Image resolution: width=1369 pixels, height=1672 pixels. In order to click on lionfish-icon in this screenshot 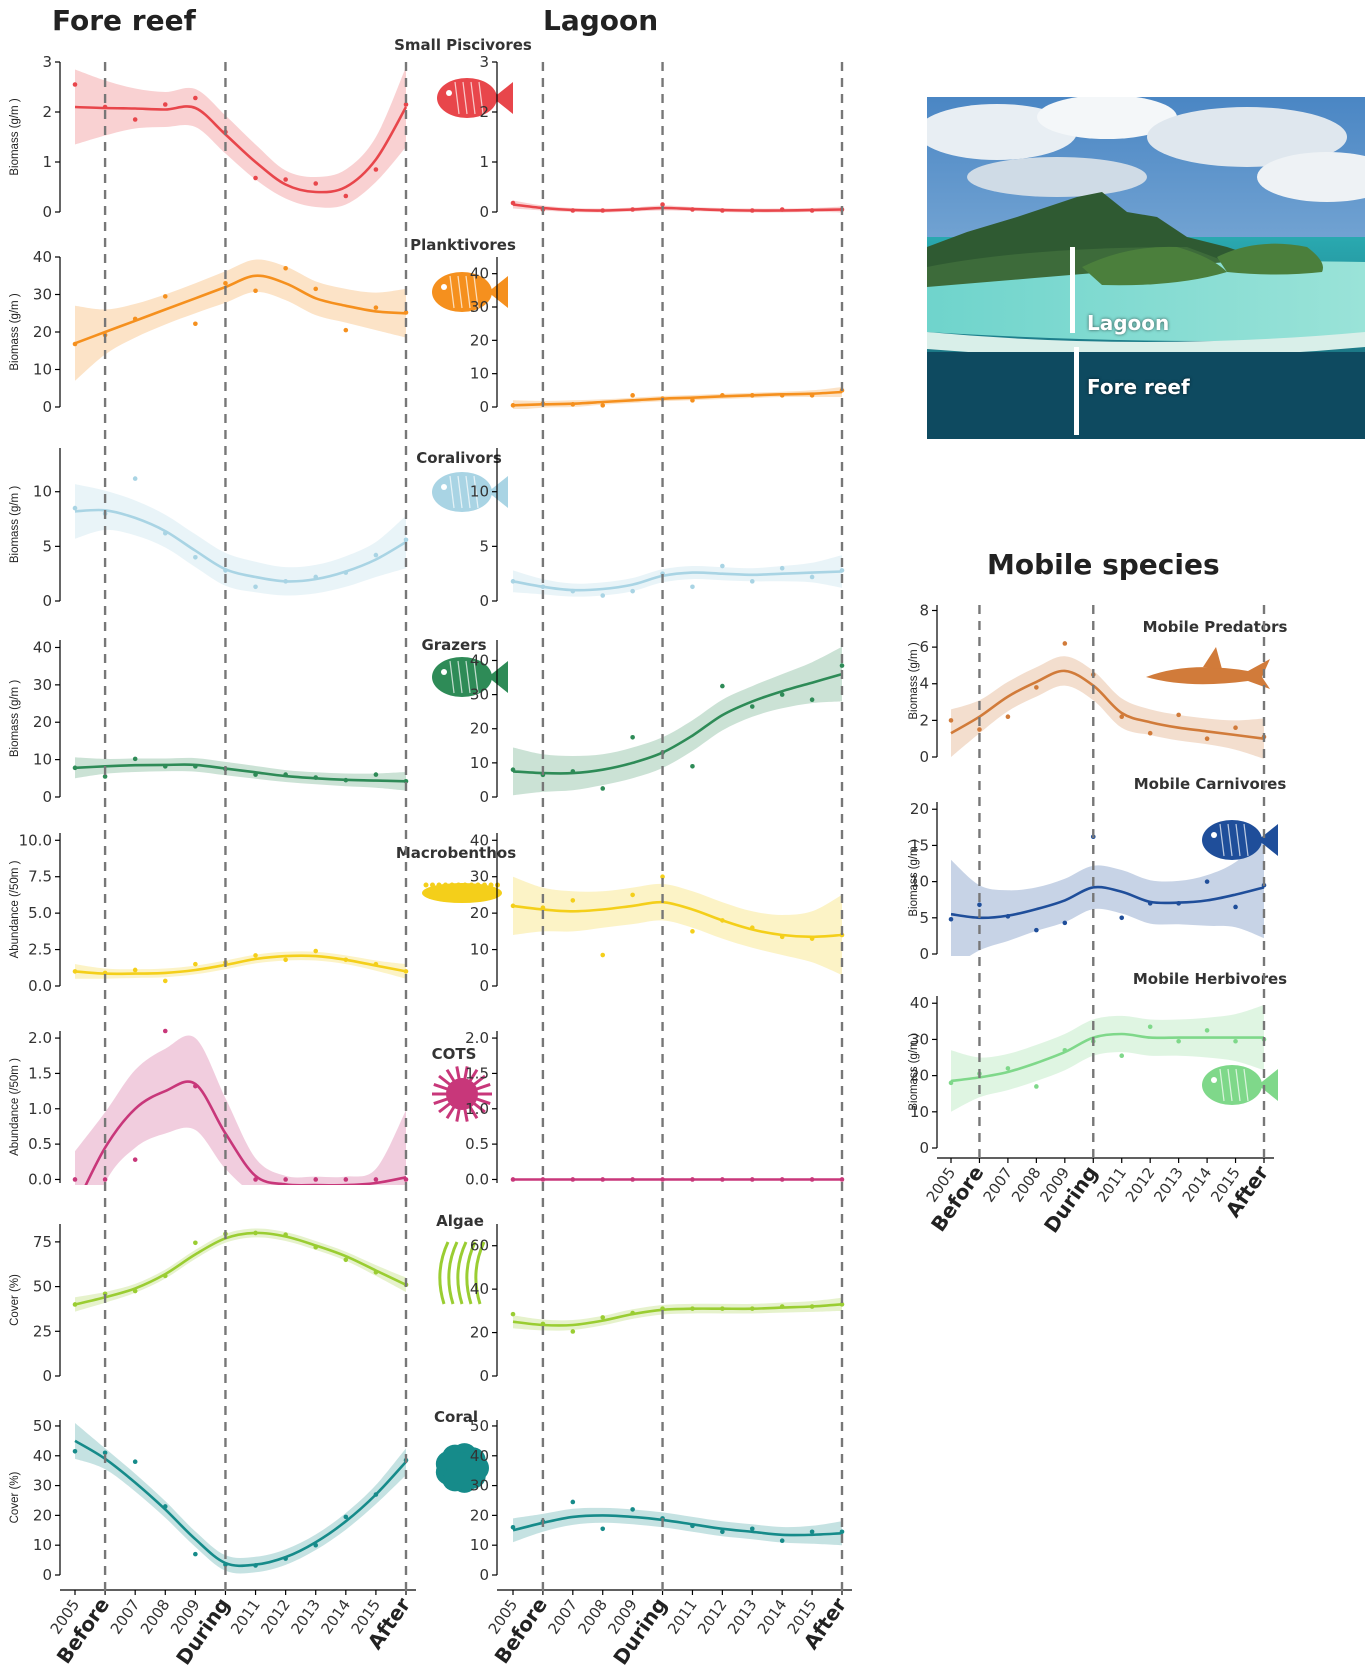, I will do `click(475, 98)`.